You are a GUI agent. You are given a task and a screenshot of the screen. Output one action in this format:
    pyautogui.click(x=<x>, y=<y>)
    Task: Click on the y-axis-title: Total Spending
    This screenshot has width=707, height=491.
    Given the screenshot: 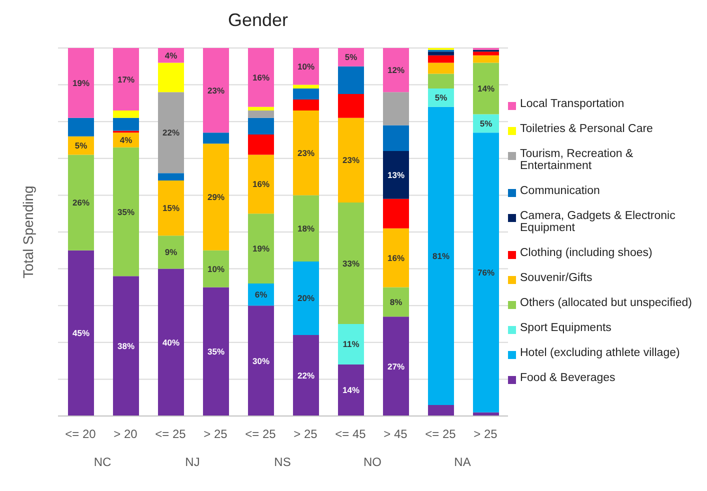 What is the action you would take?
    pyautogui.click(x=28, y=232)
    